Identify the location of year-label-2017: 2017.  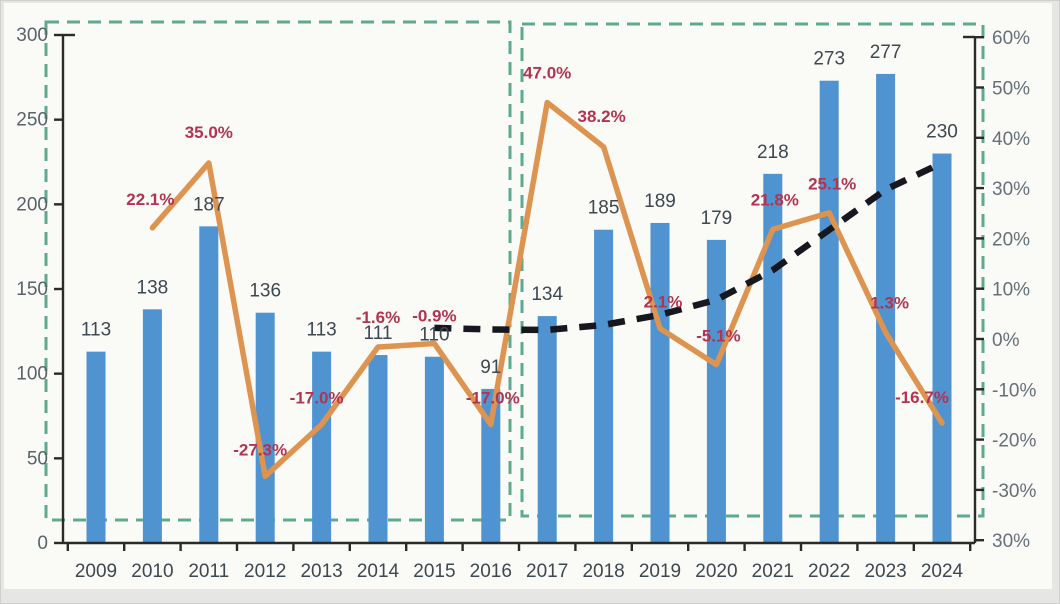
(547, 571).